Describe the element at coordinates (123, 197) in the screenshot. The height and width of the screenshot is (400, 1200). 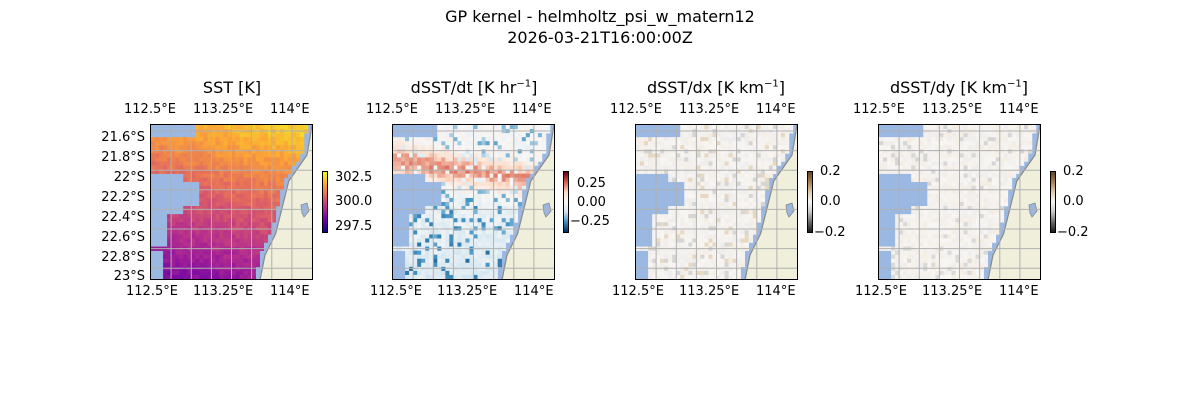
I see `lat-tick: 22.2°S` at that location.